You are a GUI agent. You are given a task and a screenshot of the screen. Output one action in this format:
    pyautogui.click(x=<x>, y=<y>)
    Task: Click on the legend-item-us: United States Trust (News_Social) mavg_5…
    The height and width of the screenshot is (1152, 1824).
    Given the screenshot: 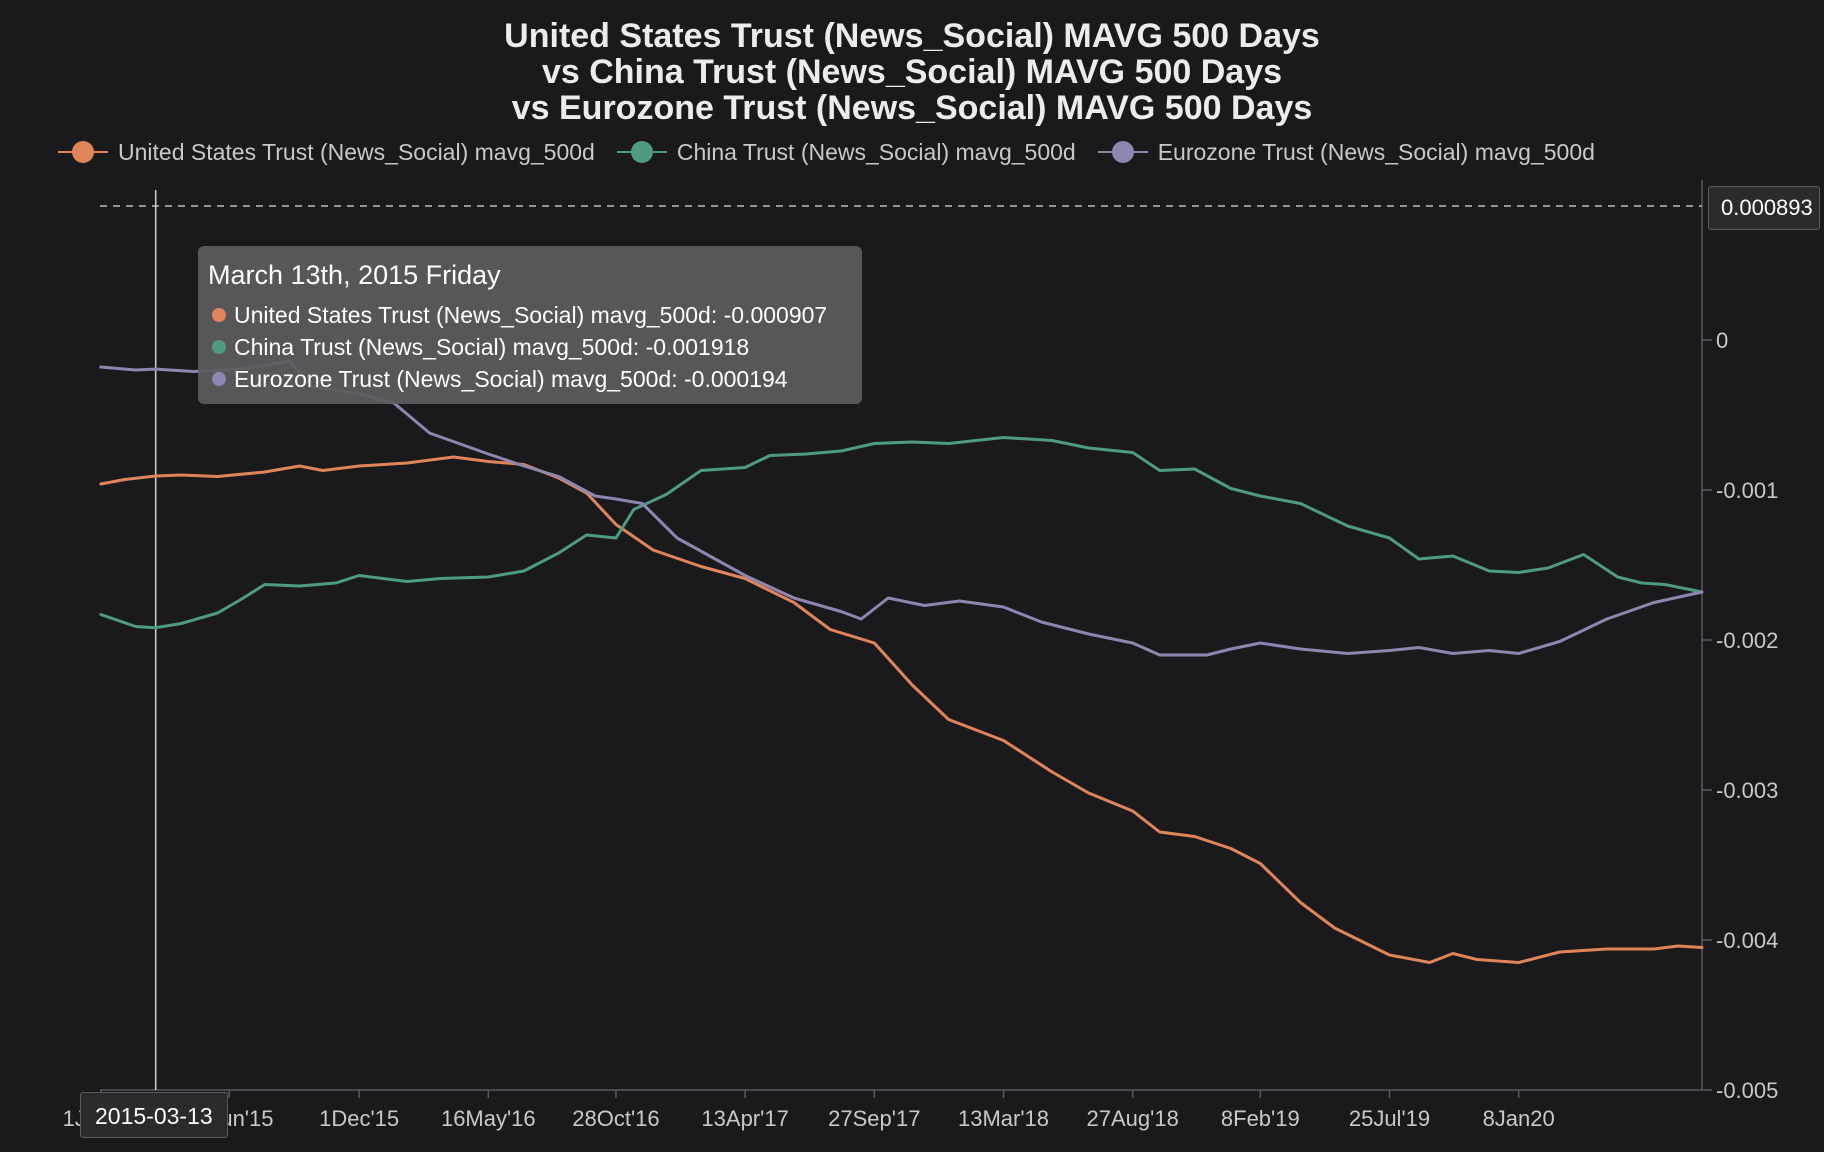 What is the action you would take?
    pyautogui.click(x=326, y=152)
    